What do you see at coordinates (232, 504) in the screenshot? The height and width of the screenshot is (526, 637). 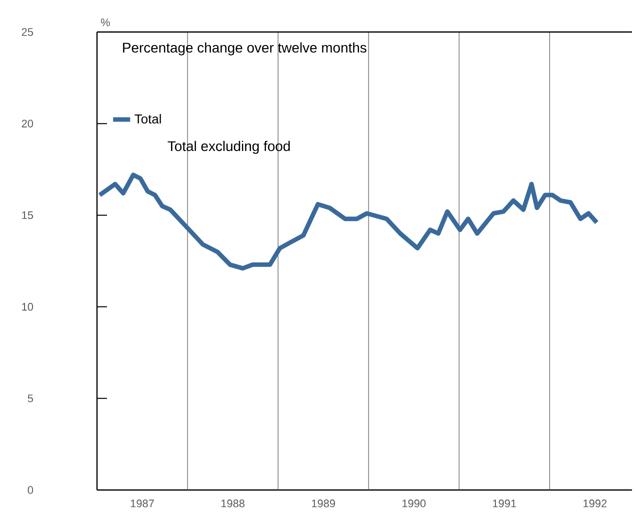 I see `x-tick-label: 1988` at bounding box center [232, 504].